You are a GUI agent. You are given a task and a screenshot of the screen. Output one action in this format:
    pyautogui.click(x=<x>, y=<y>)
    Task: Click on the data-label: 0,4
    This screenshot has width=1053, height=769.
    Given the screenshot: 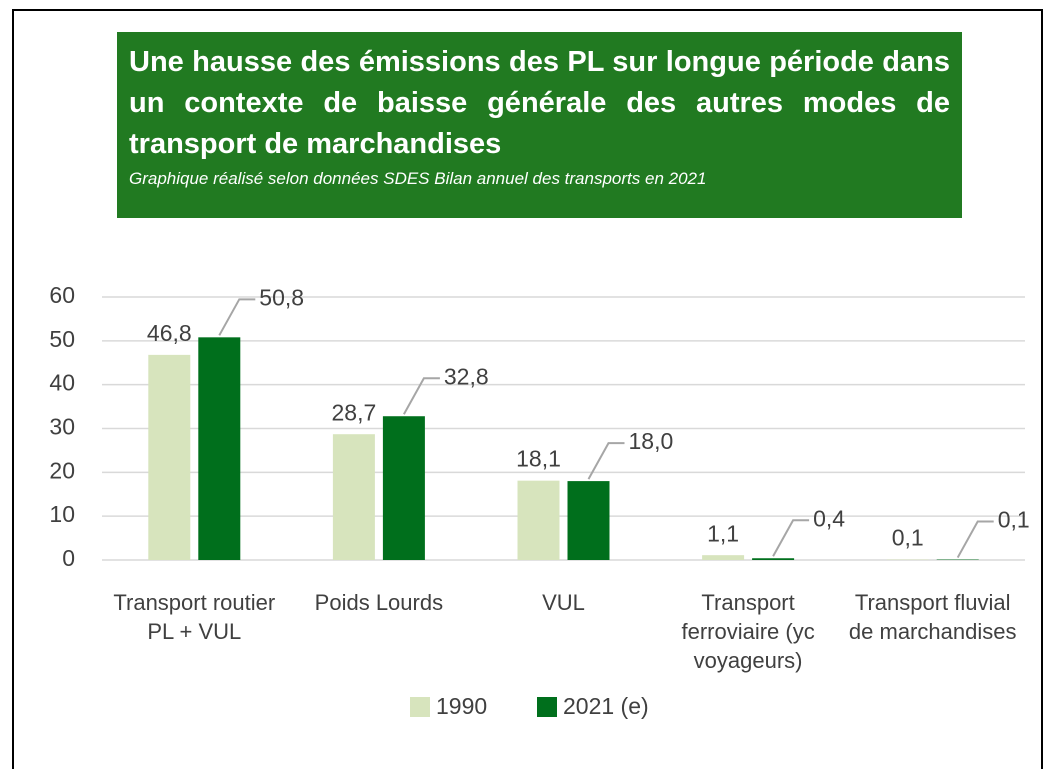 What is the action you would take?
    pyautogui.click(x=829, y=518)
    